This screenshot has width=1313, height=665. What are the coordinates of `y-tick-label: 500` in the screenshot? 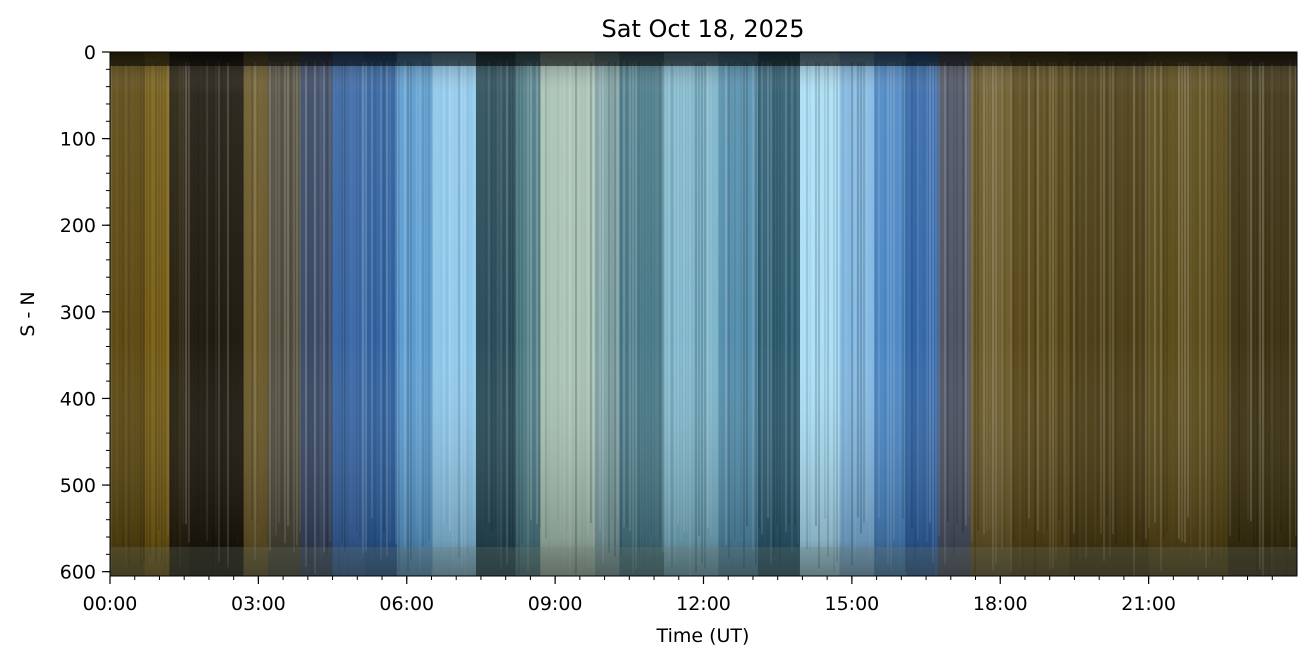 It's located at (78, 486).